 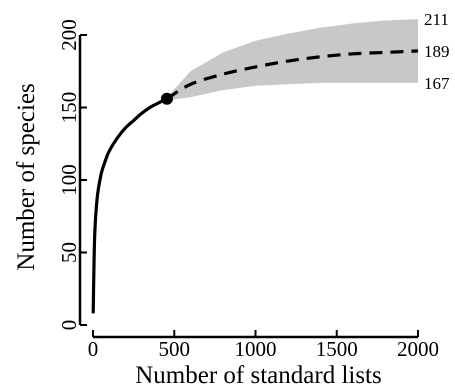 I want to click on extrapolated-curve, so click(x=292, y=75).